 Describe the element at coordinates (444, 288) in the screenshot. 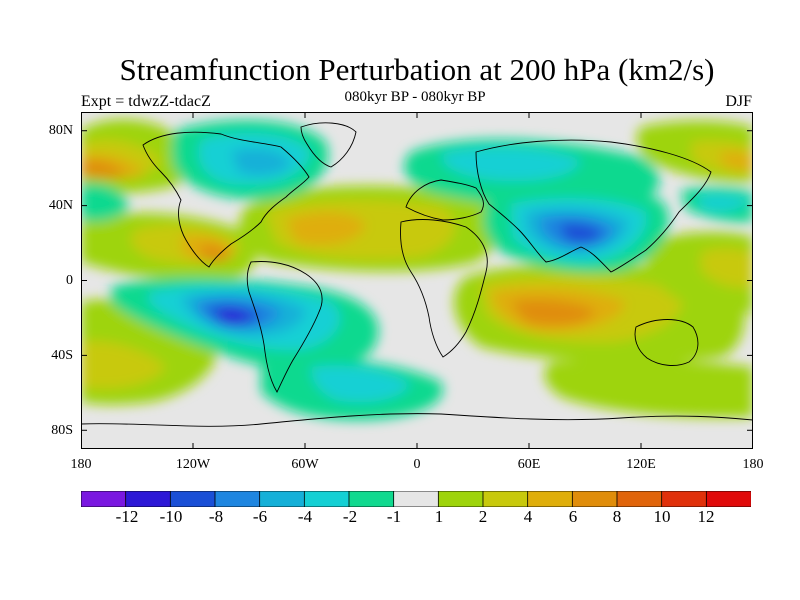

I see `coast-africa` at that location.